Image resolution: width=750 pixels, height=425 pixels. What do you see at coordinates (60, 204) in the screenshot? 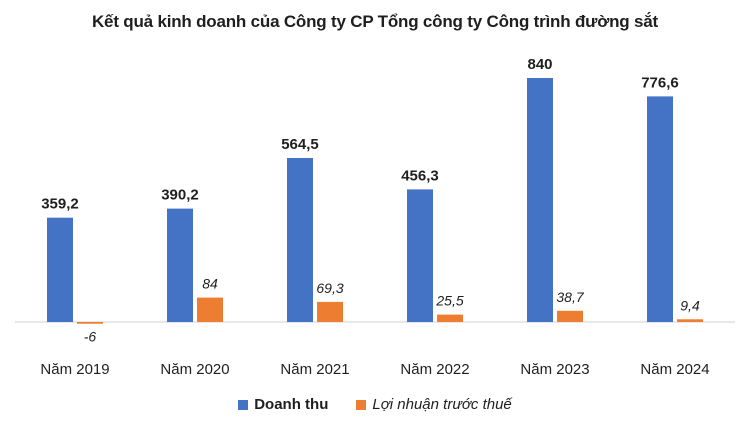
I see `data-label-revenue: 359,2` at bounding box center [60, 204].